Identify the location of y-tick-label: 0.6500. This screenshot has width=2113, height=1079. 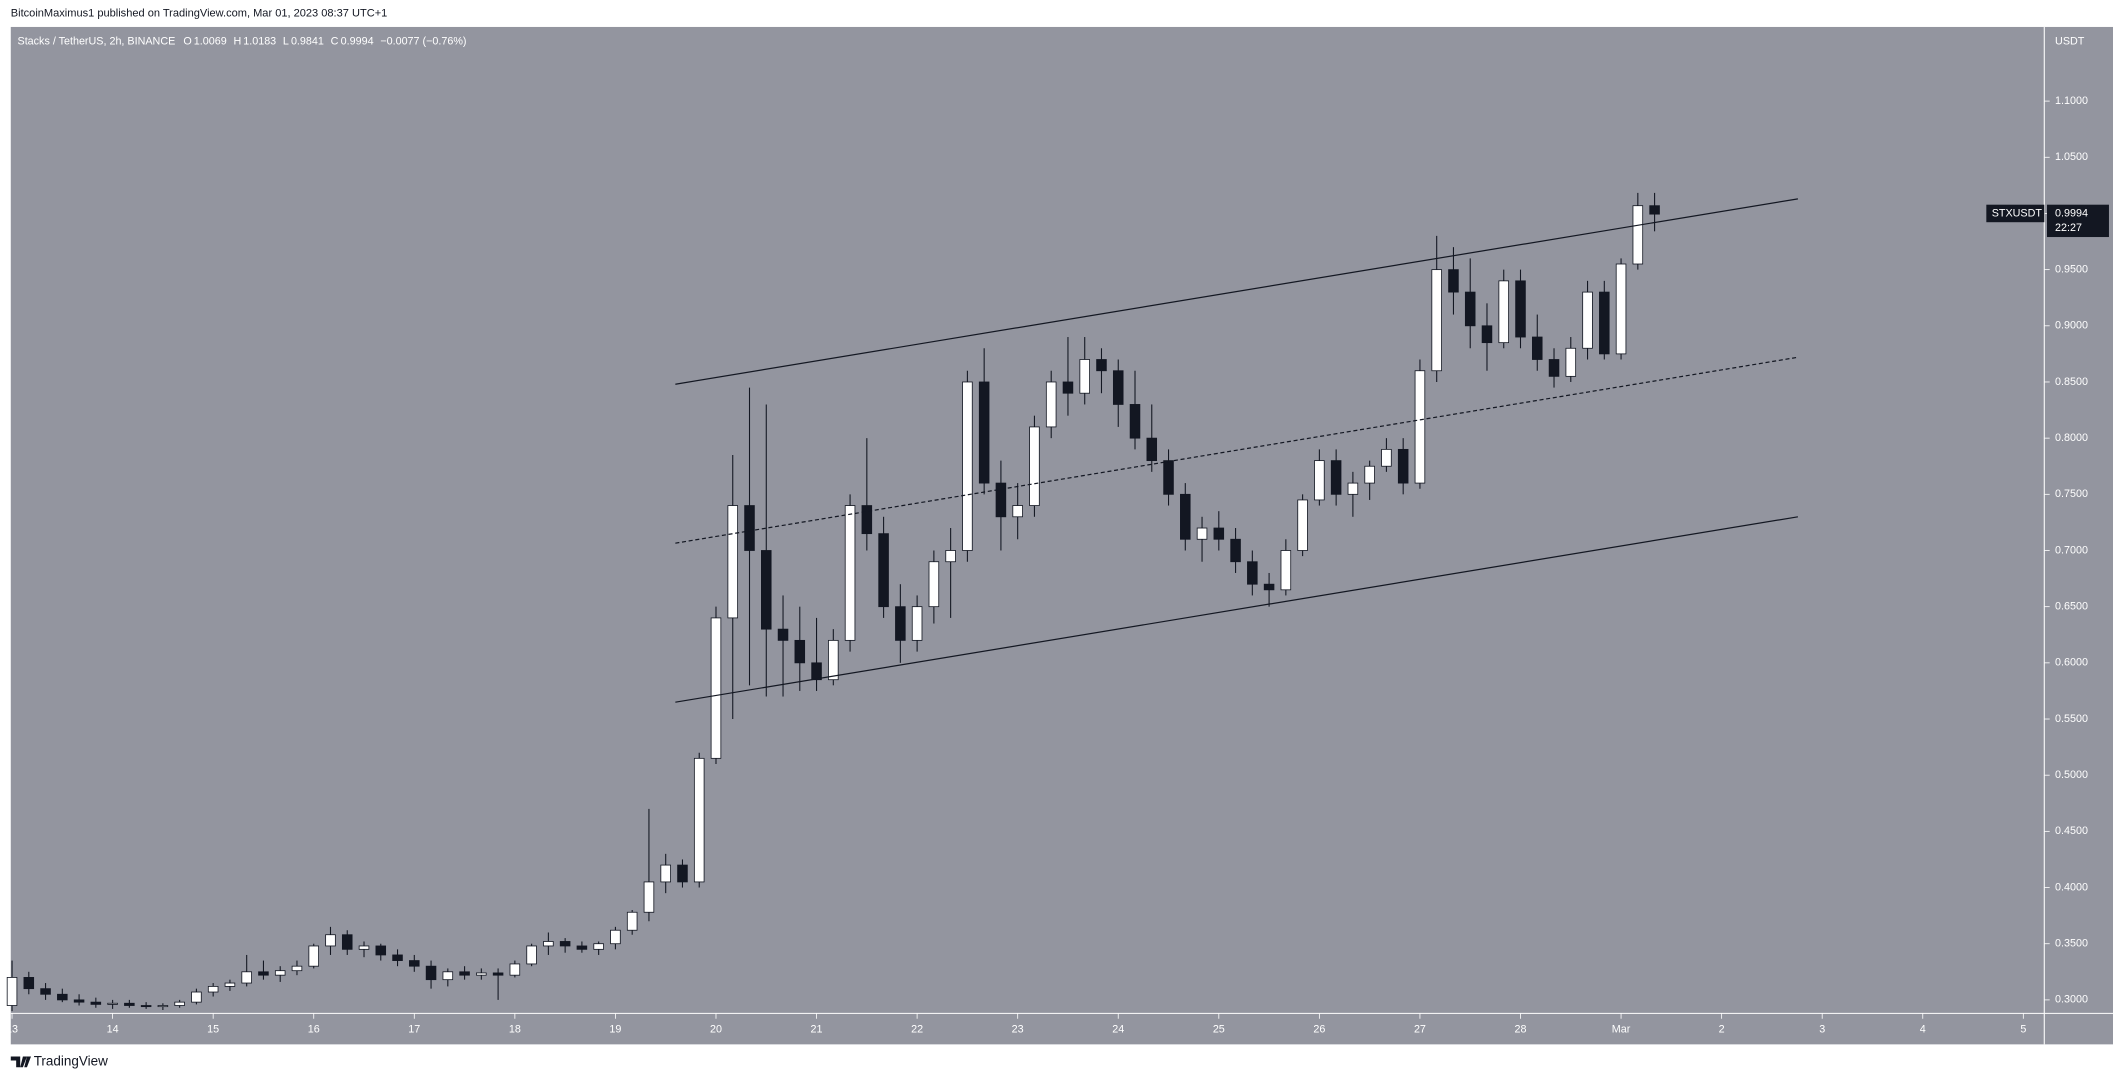
(2071, 607).